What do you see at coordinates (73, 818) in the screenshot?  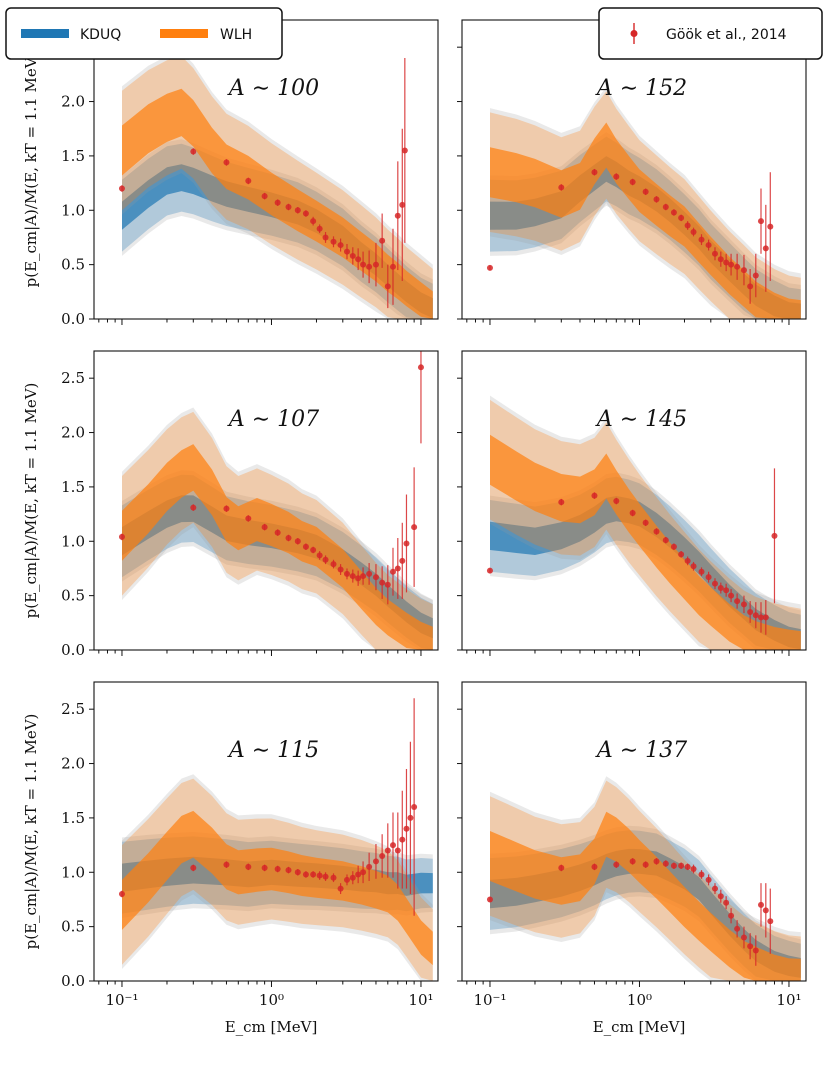 I see `y-tick-label: 1.5` at bounding box center [73, 818].